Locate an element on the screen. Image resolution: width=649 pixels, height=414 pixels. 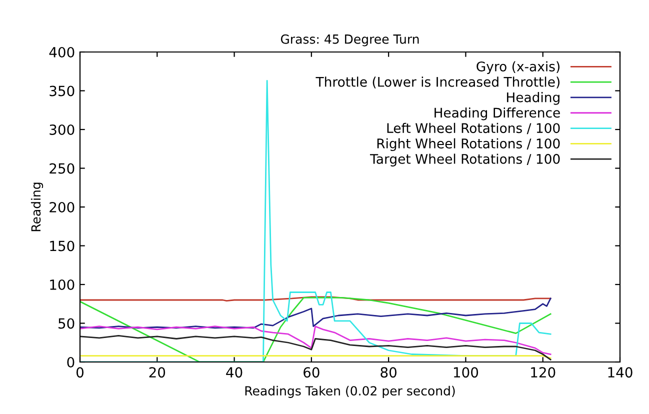
y-tick-label: 300 is located at coordinates (62, 129).